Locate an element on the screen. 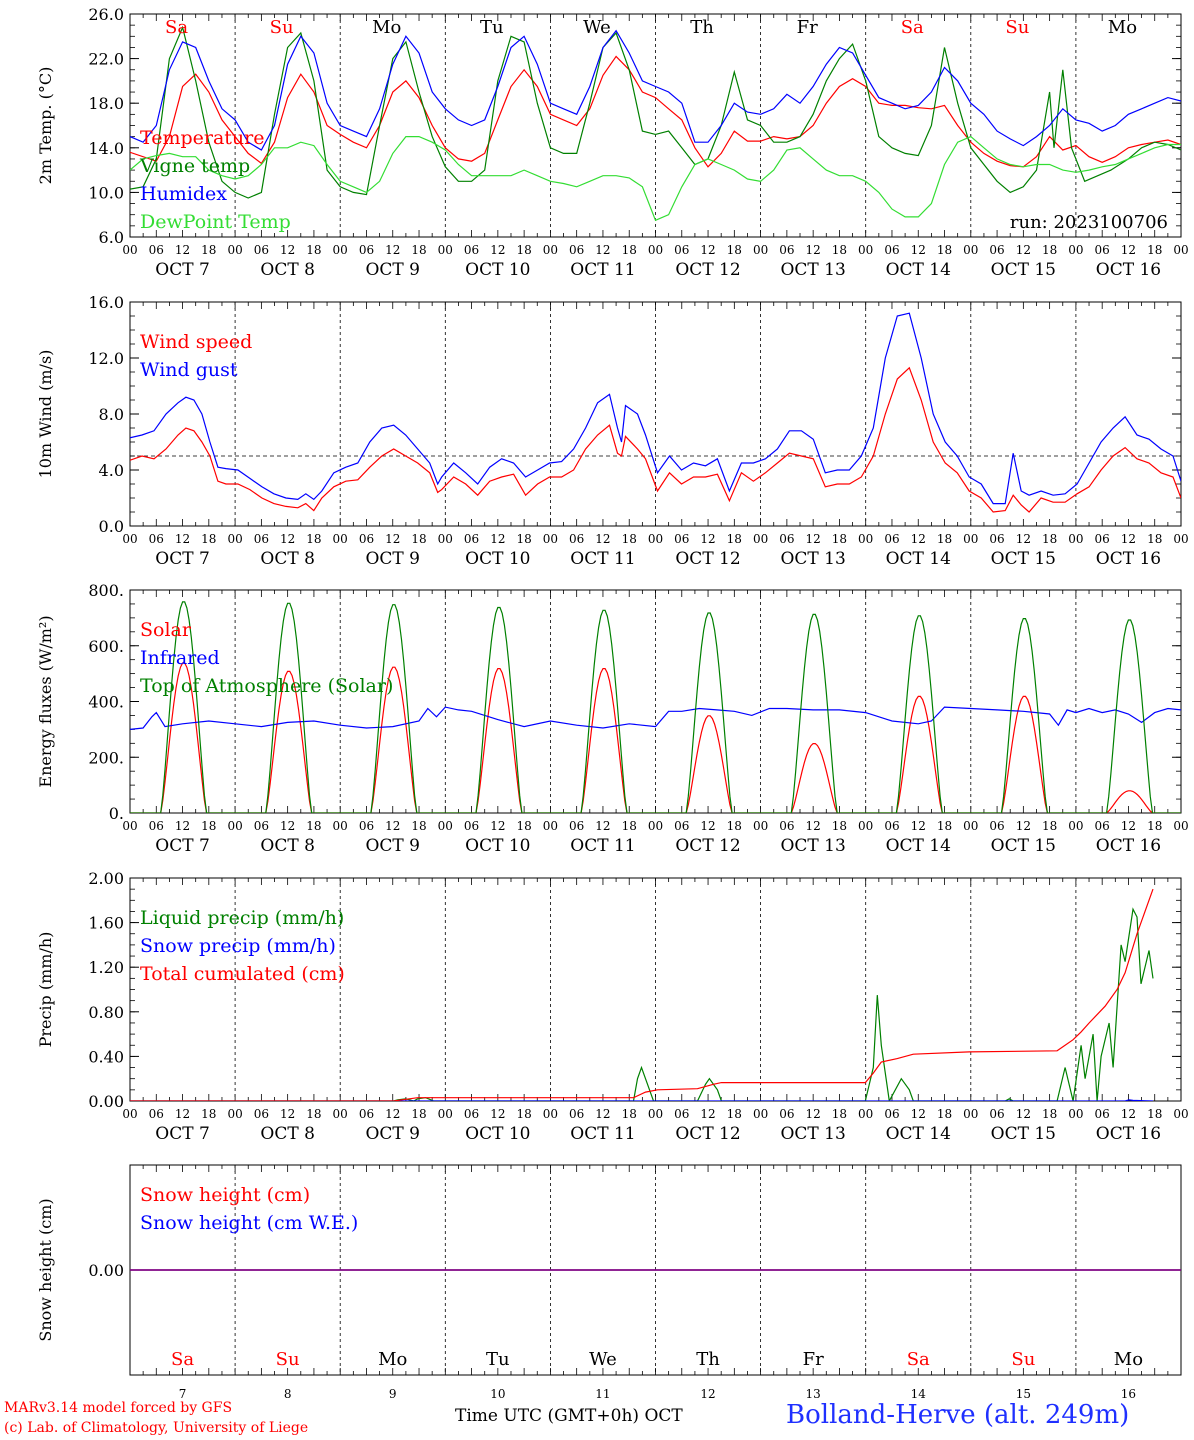 This screenshot has width=1194, height=1440. series-line-liquid-precip-mm-h- is located at coordinates (642, 1004).